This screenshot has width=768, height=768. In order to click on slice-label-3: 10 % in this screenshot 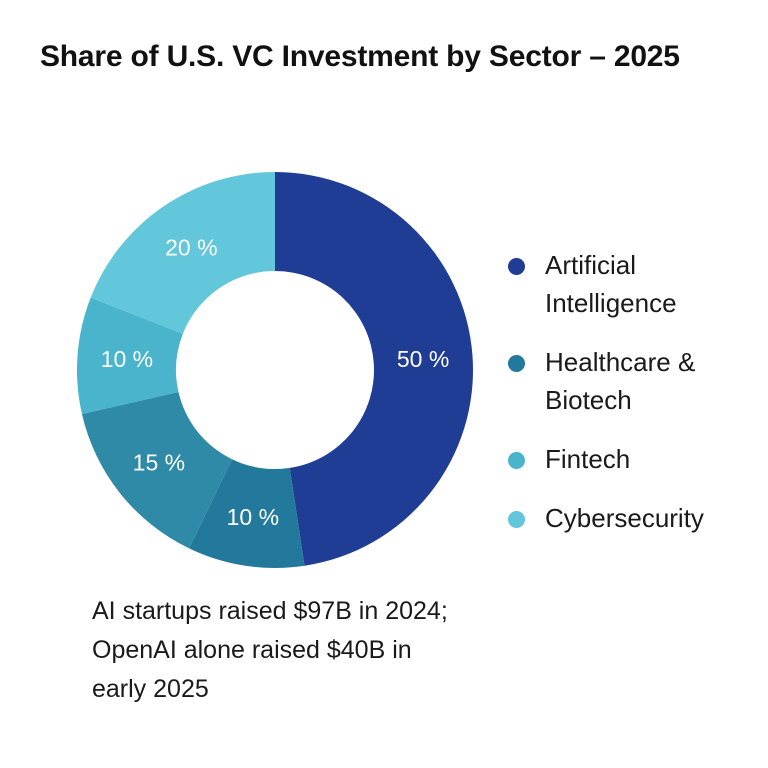, I will do `click(127, 359)`.